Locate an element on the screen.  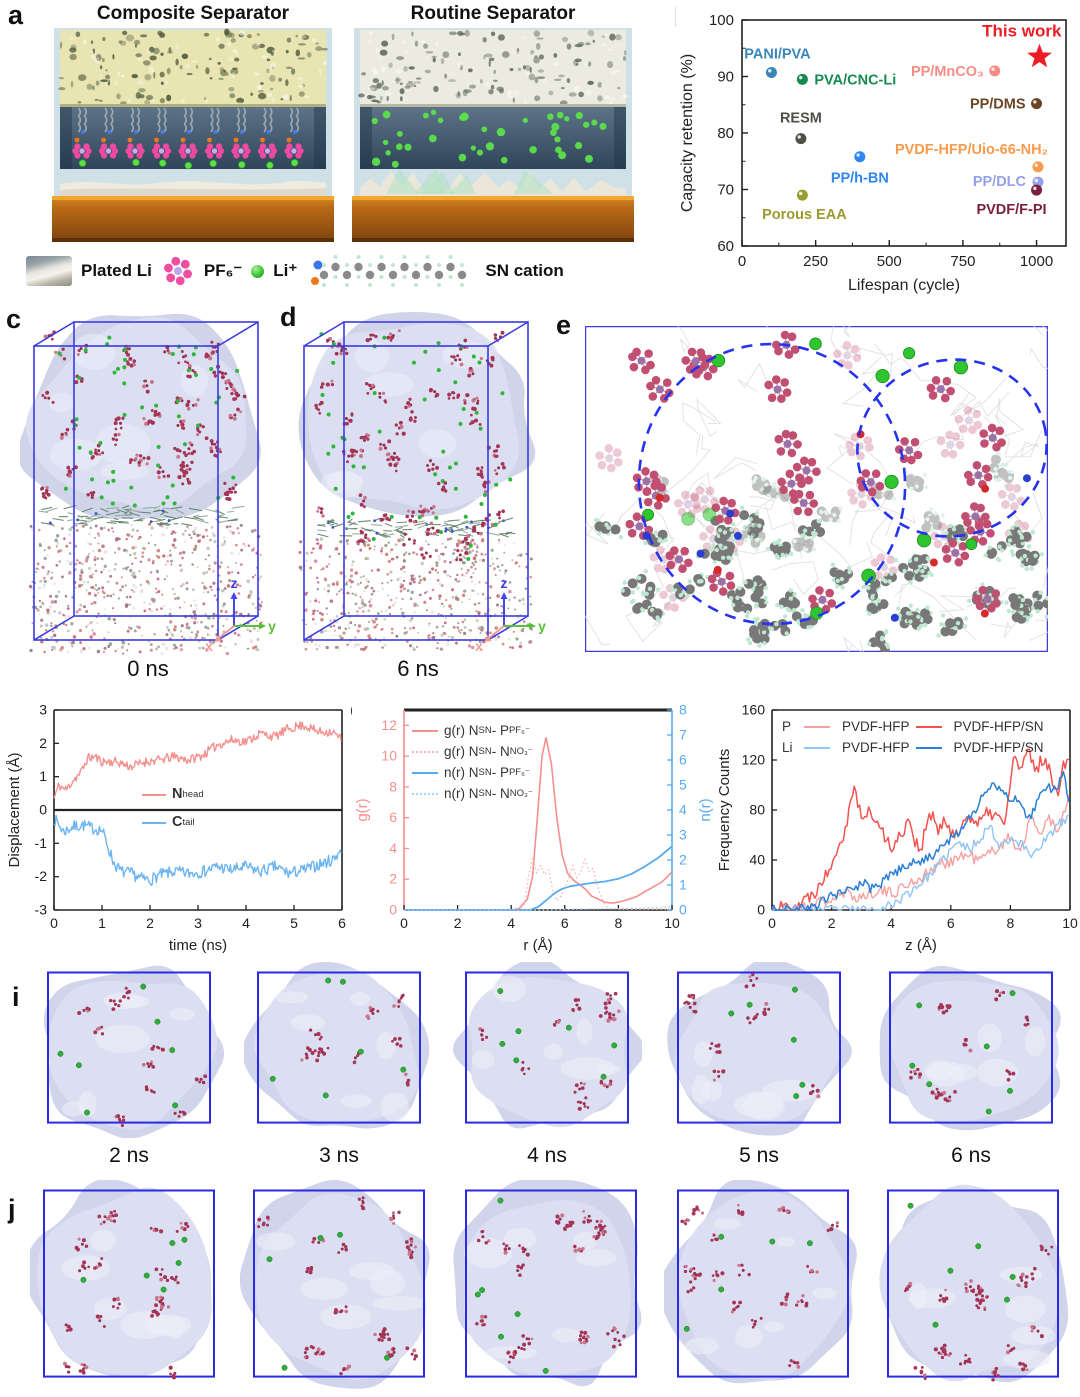
svg-text: 100 is located at coordinates (721, 20).